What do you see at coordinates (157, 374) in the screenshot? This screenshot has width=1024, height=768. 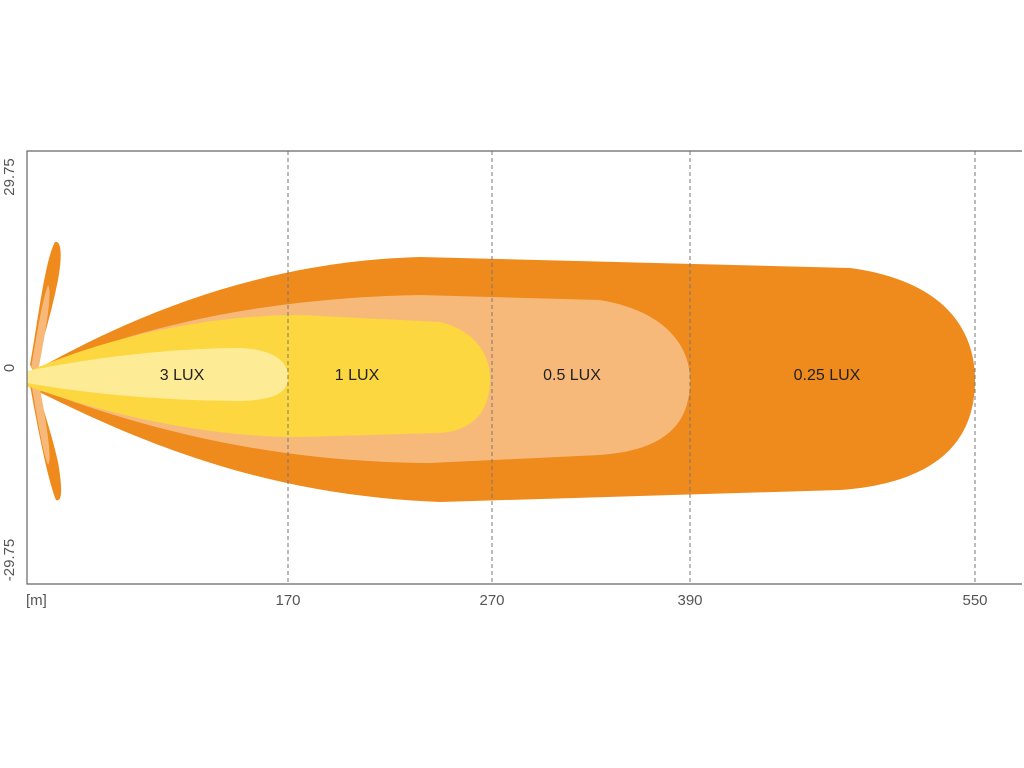 I see `zone-3-lux` at bounding box center [157, 374].